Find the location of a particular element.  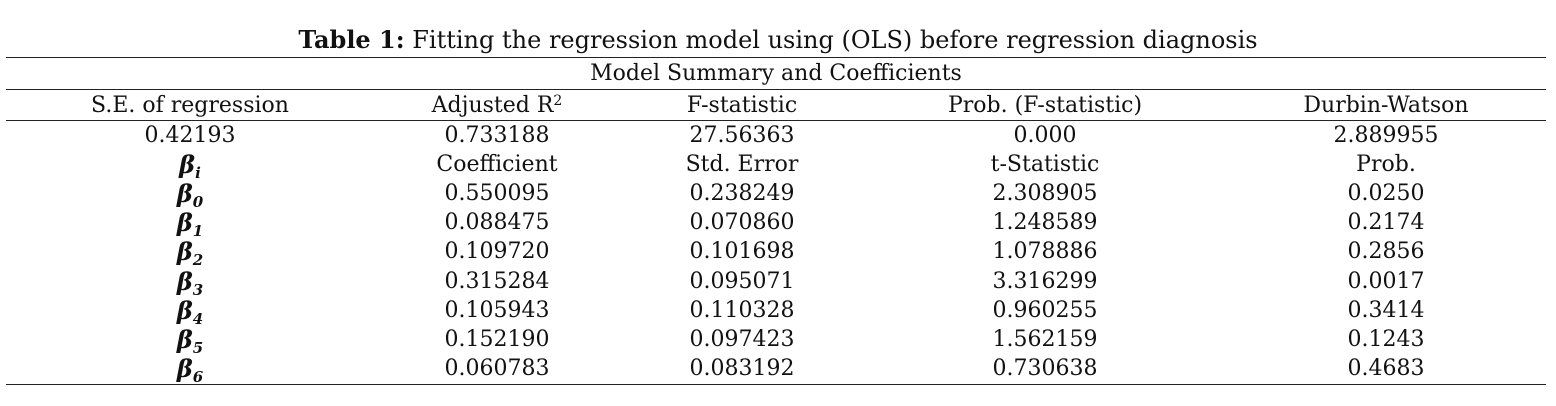

t-statistic-value: 1.078886 is located at coordinates (1045, 252).